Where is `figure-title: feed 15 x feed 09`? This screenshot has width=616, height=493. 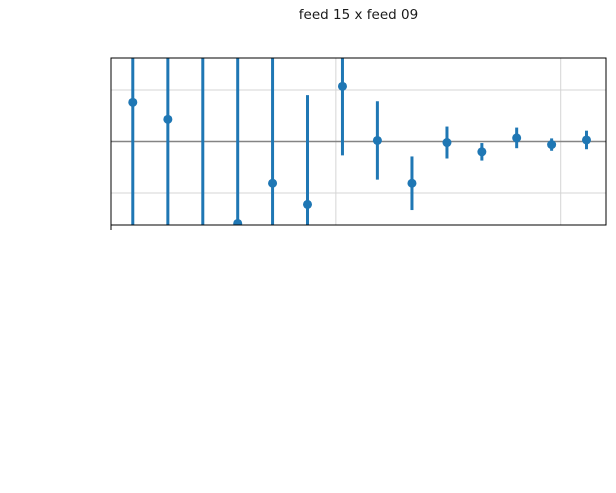
figure-title: feed 15 x feed 09 is located at coordinates (358, 15).